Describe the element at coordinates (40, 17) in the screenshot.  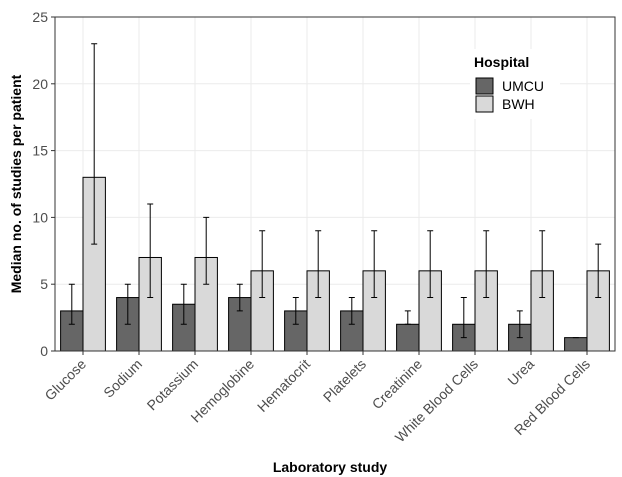
I see `y-tick-label: 25` at that location.